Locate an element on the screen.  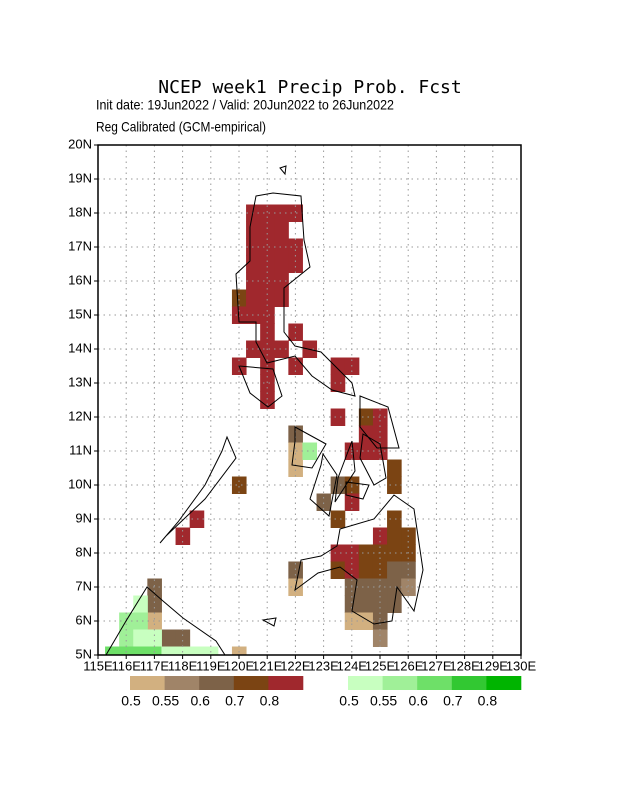
y-tick-label: 8N is located at coordinates (83, 551).